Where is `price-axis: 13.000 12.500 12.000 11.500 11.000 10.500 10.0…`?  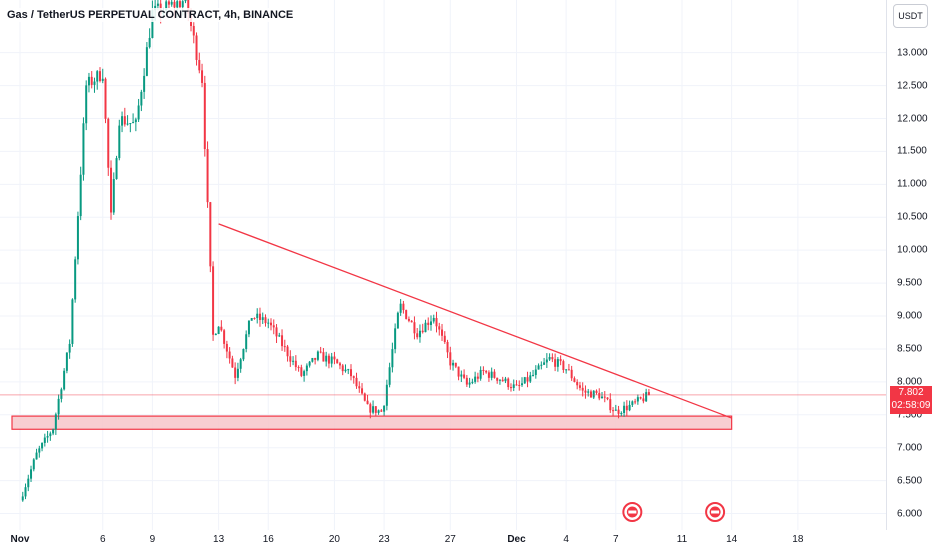 price-axis: 13.000 12.500 12.000 11.500 11.000 10.500 10.0… is located at coordinates (909, 265).